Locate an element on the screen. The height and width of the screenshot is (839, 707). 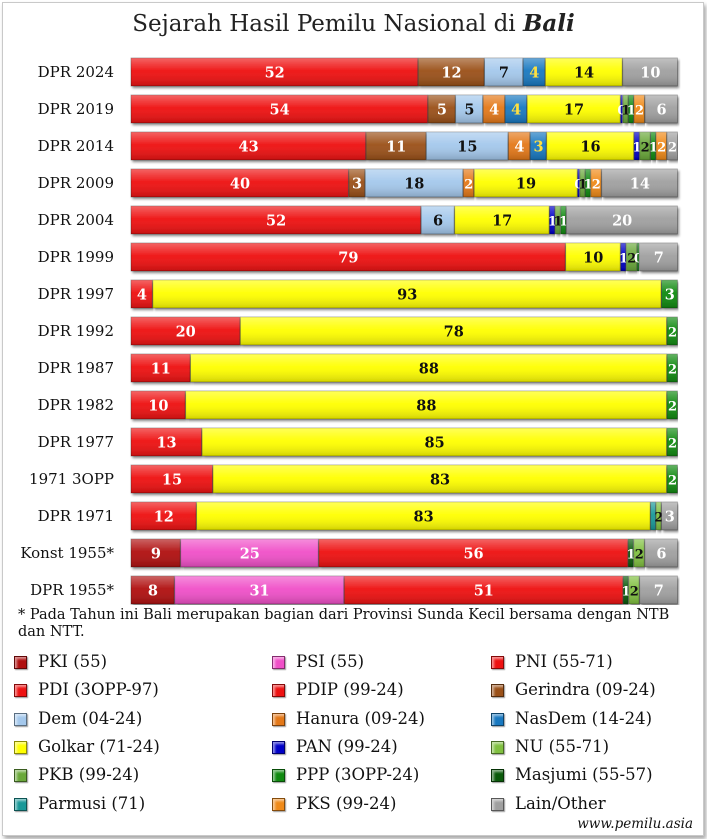
bar-value-label: 83 is located at coordinates (424, 517).